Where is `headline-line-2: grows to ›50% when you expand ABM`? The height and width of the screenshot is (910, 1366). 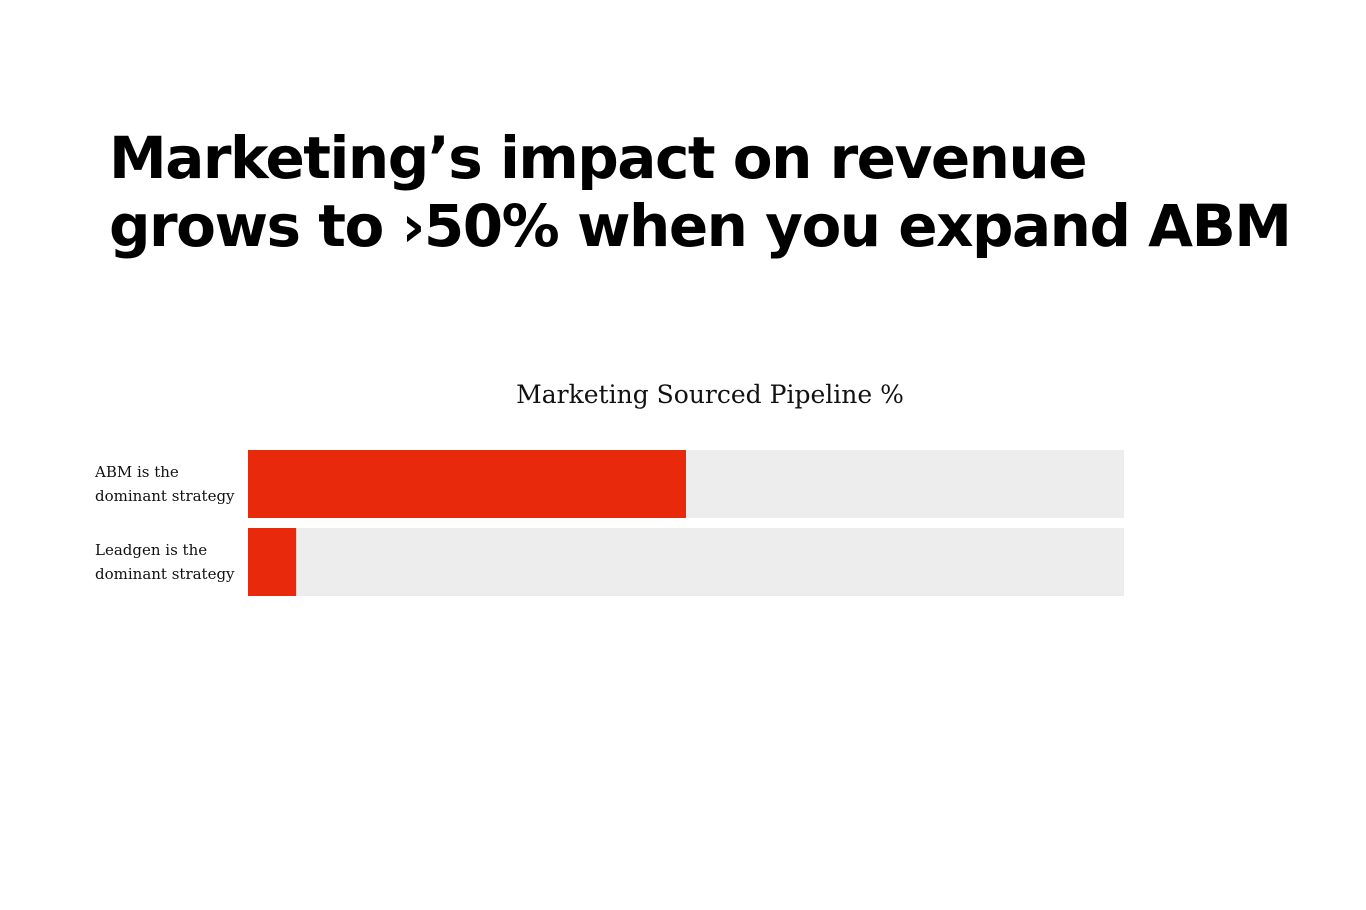 headline-line-2: grows to ›50% when you expand ABM is located at coordinates (700, 226).